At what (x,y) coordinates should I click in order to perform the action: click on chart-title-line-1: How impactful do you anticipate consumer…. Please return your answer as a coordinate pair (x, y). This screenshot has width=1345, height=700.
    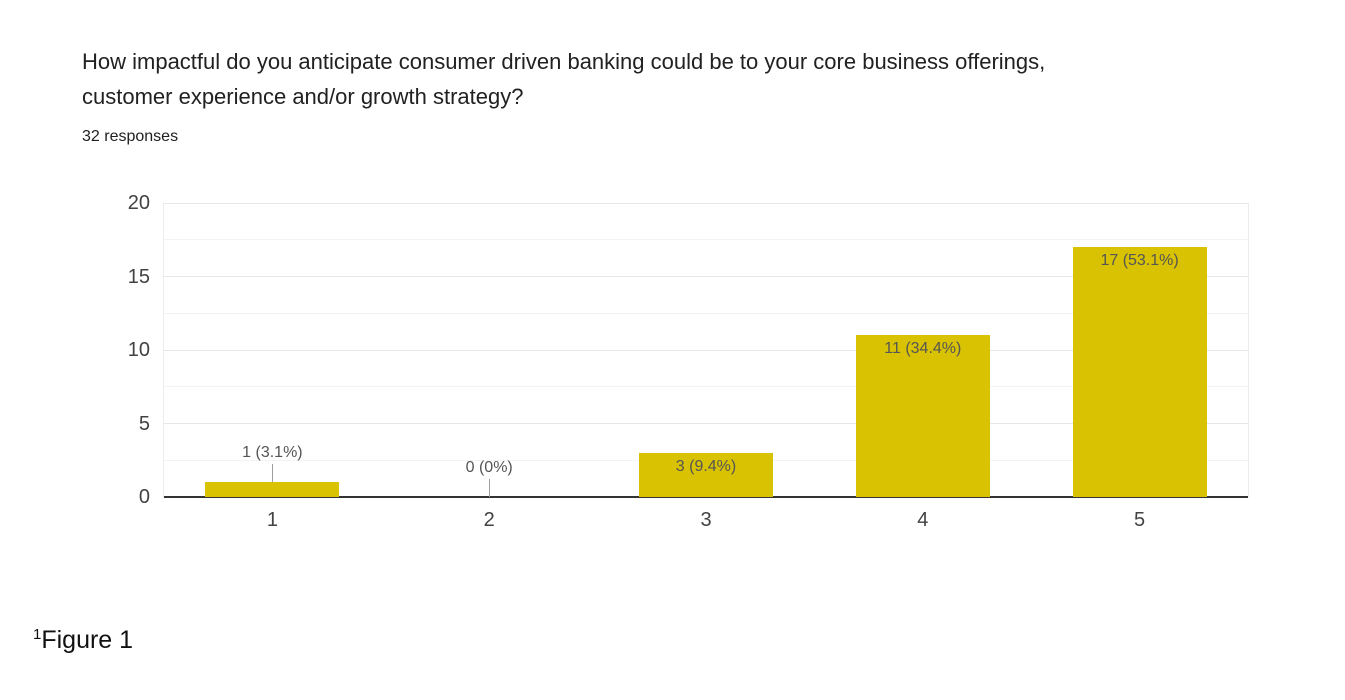
    Looking at the image, I should click on (564, 61).